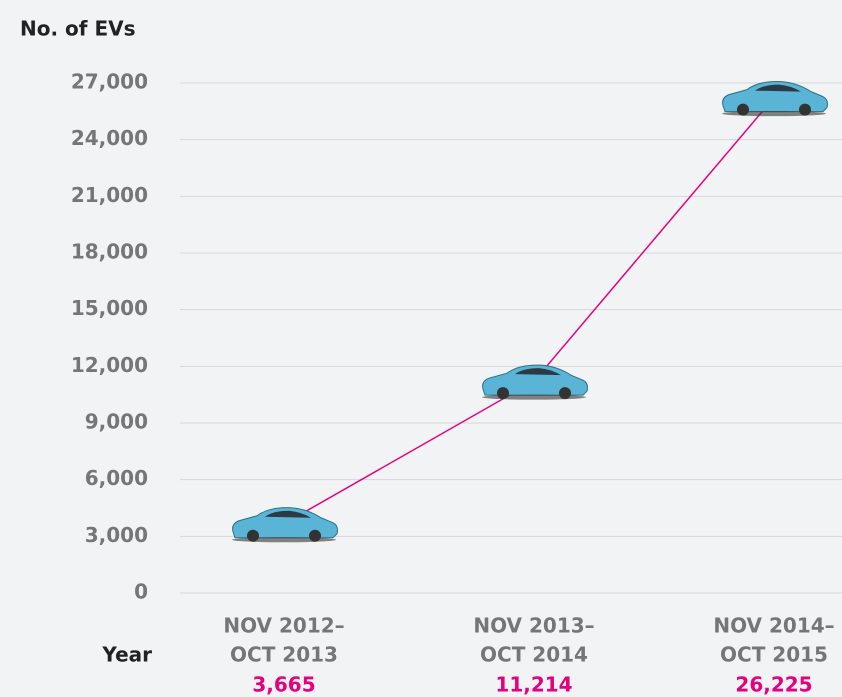  I want to click on x-tick-label: OCT 2015, so click(774, 655).